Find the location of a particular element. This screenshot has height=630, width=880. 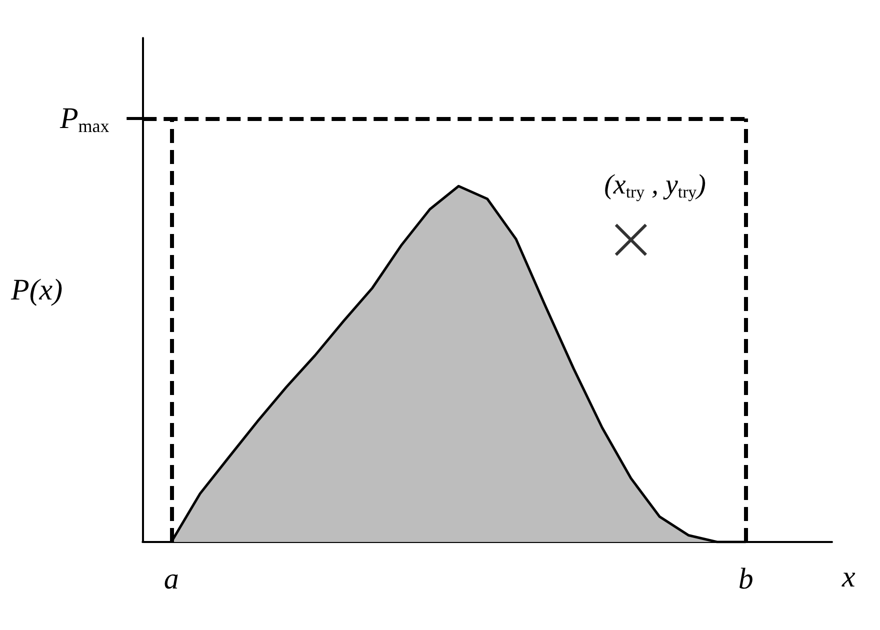

x-axis-title: x is located at coordinates (848, 577).